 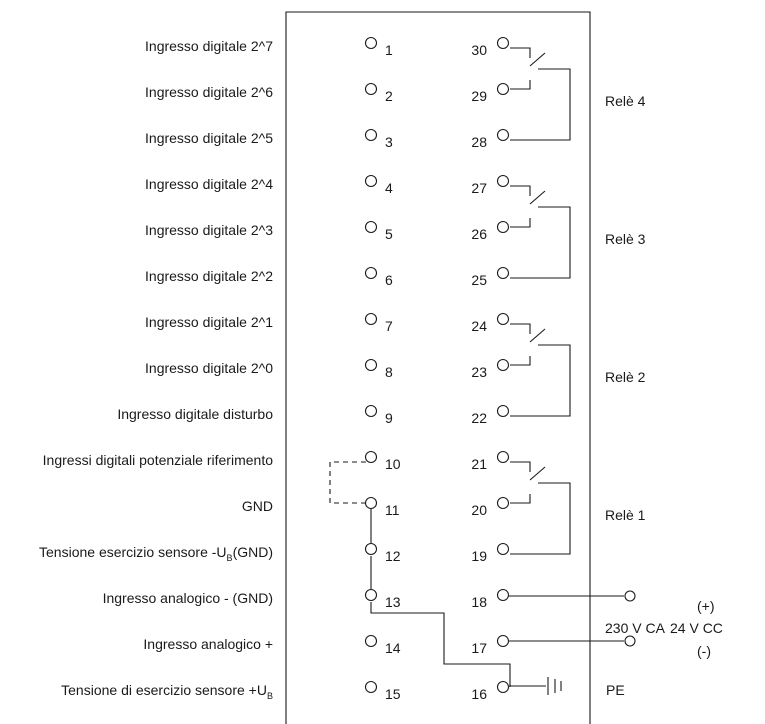 What do you see at coordinates (209, 276) in the screenshot?
I see `input-label-6: Ingresso digitale 2^2` at bounding box center [209, 276].